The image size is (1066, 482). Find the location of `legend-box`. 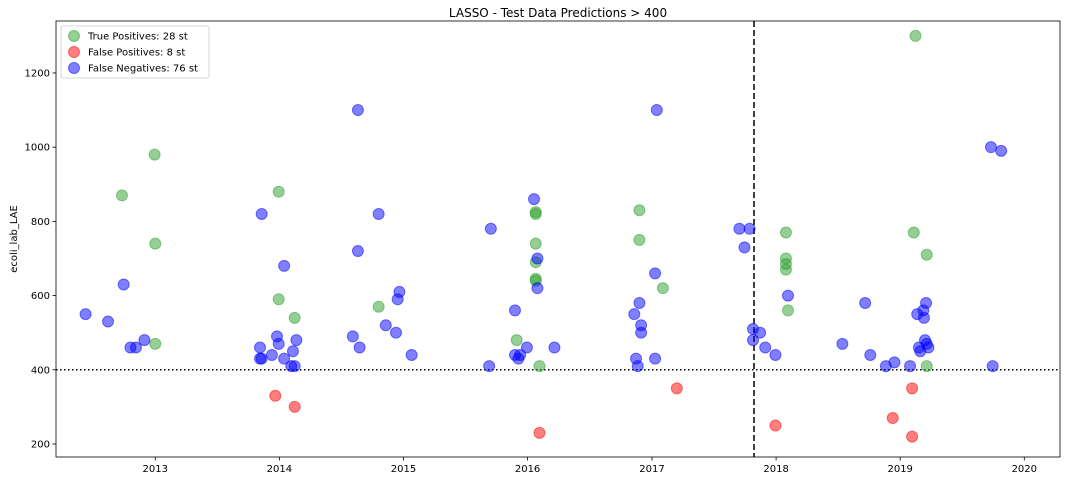

legend-box is located at coordinates (135, 52).